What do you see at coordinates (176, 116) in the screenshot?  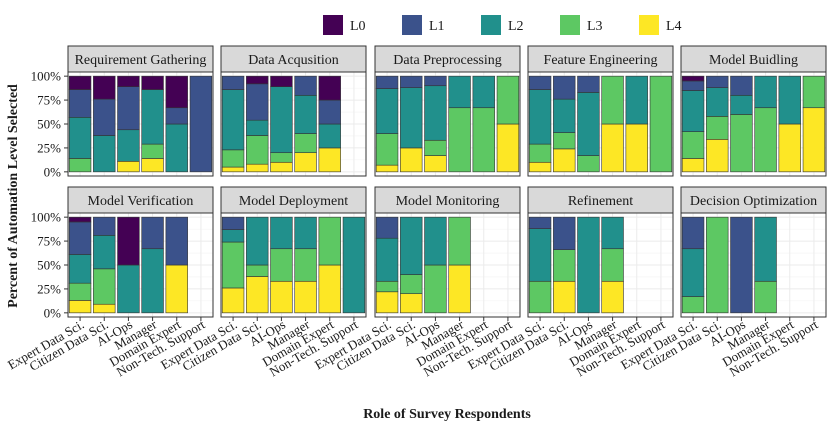 I see `bar-segment-domain-expert-l1` at bounding box center [176, 116].